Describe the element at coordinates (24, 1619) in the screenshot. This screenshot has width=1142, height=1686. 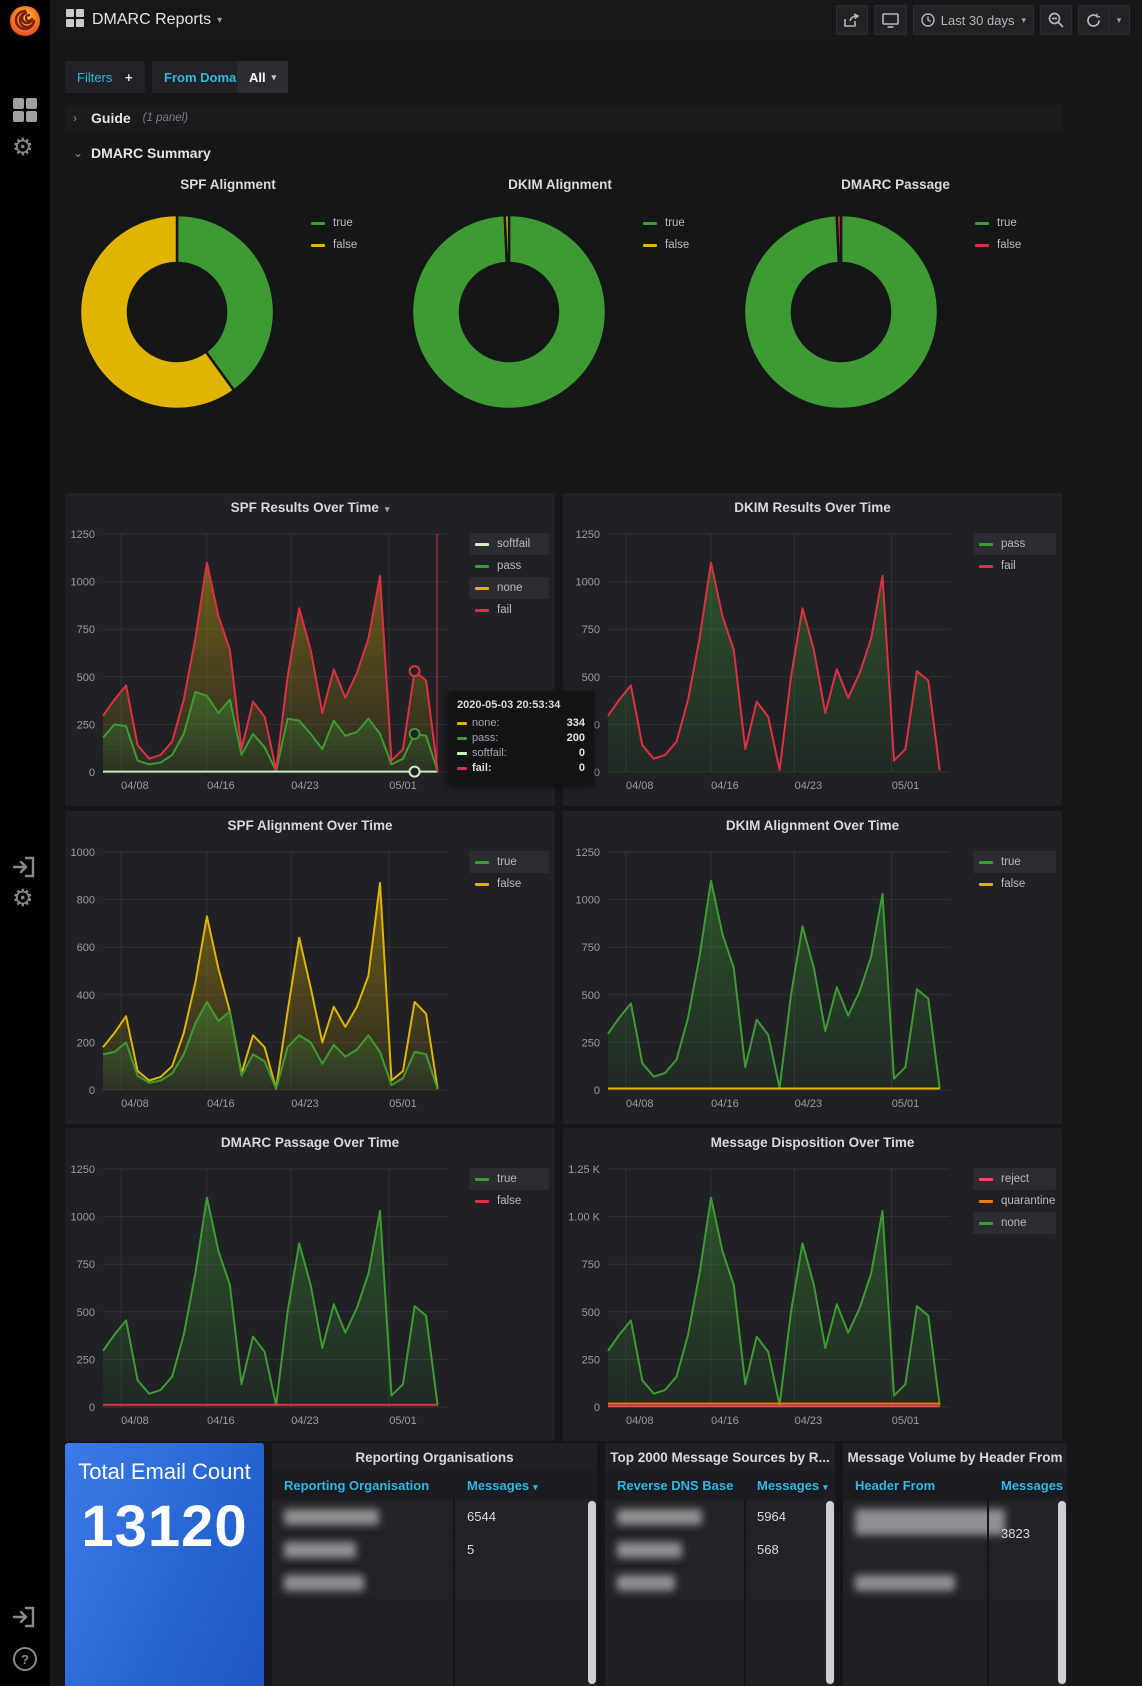
I see `sign-out-icon` at that location.